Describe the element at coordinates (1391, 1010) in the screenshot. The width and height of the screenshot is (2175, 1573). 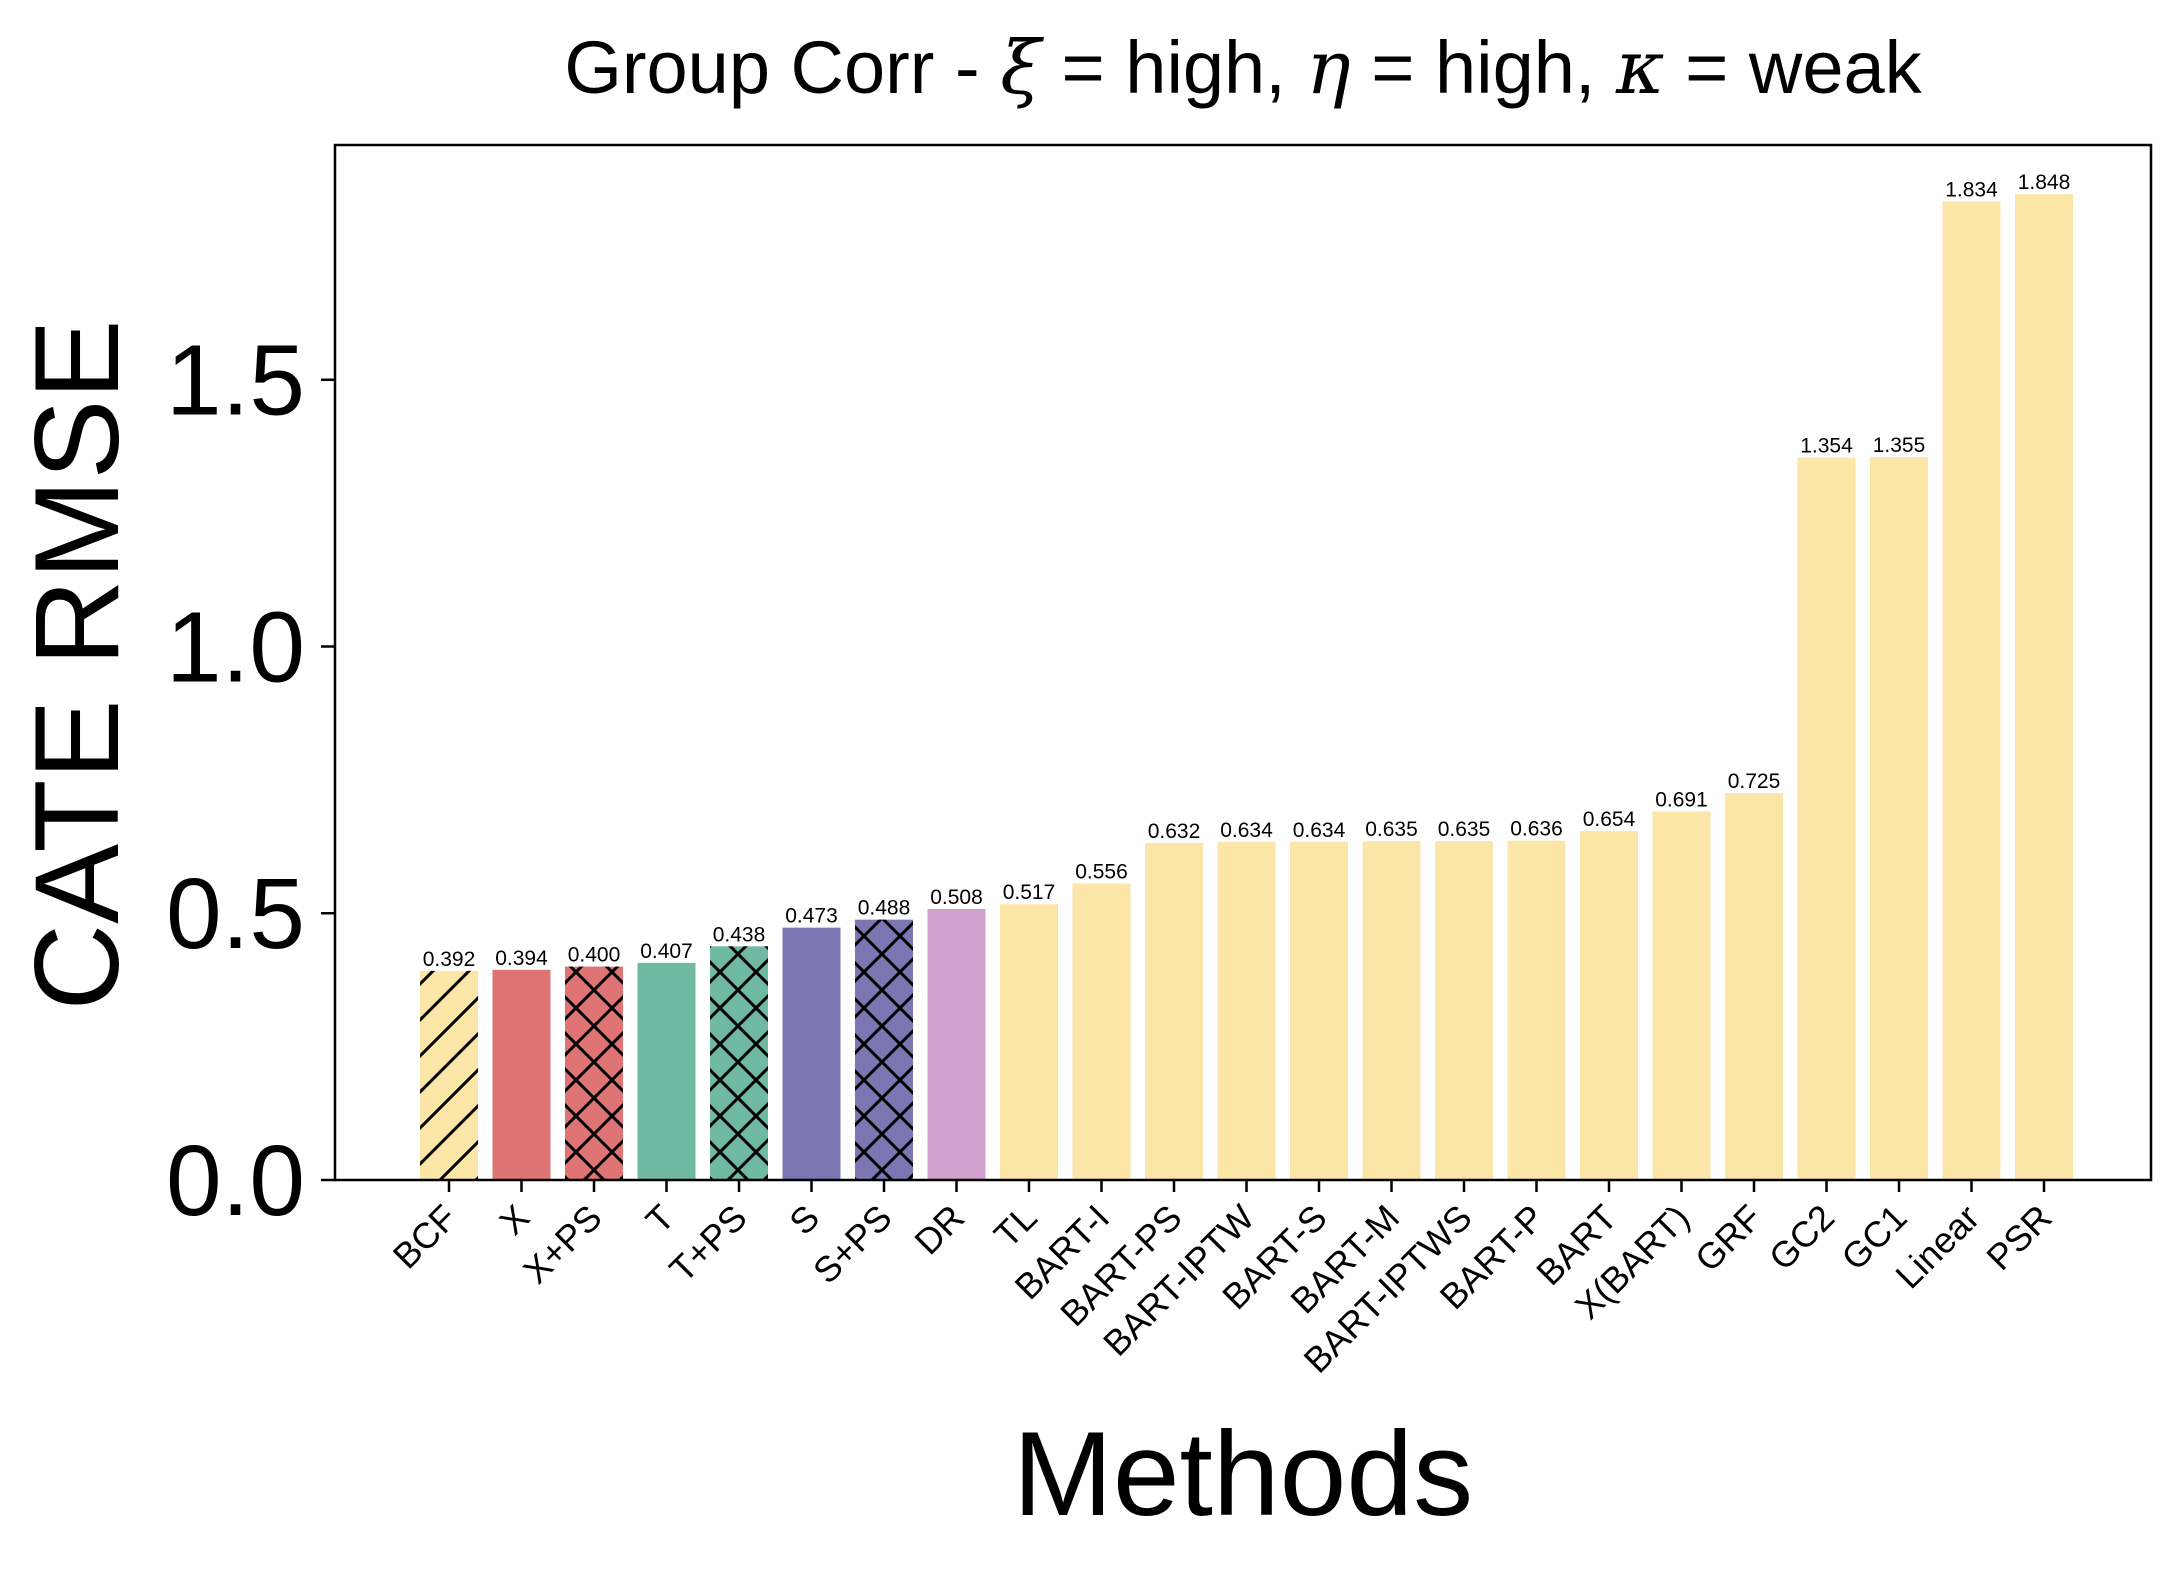
I see `bar-bart-m` at that location.